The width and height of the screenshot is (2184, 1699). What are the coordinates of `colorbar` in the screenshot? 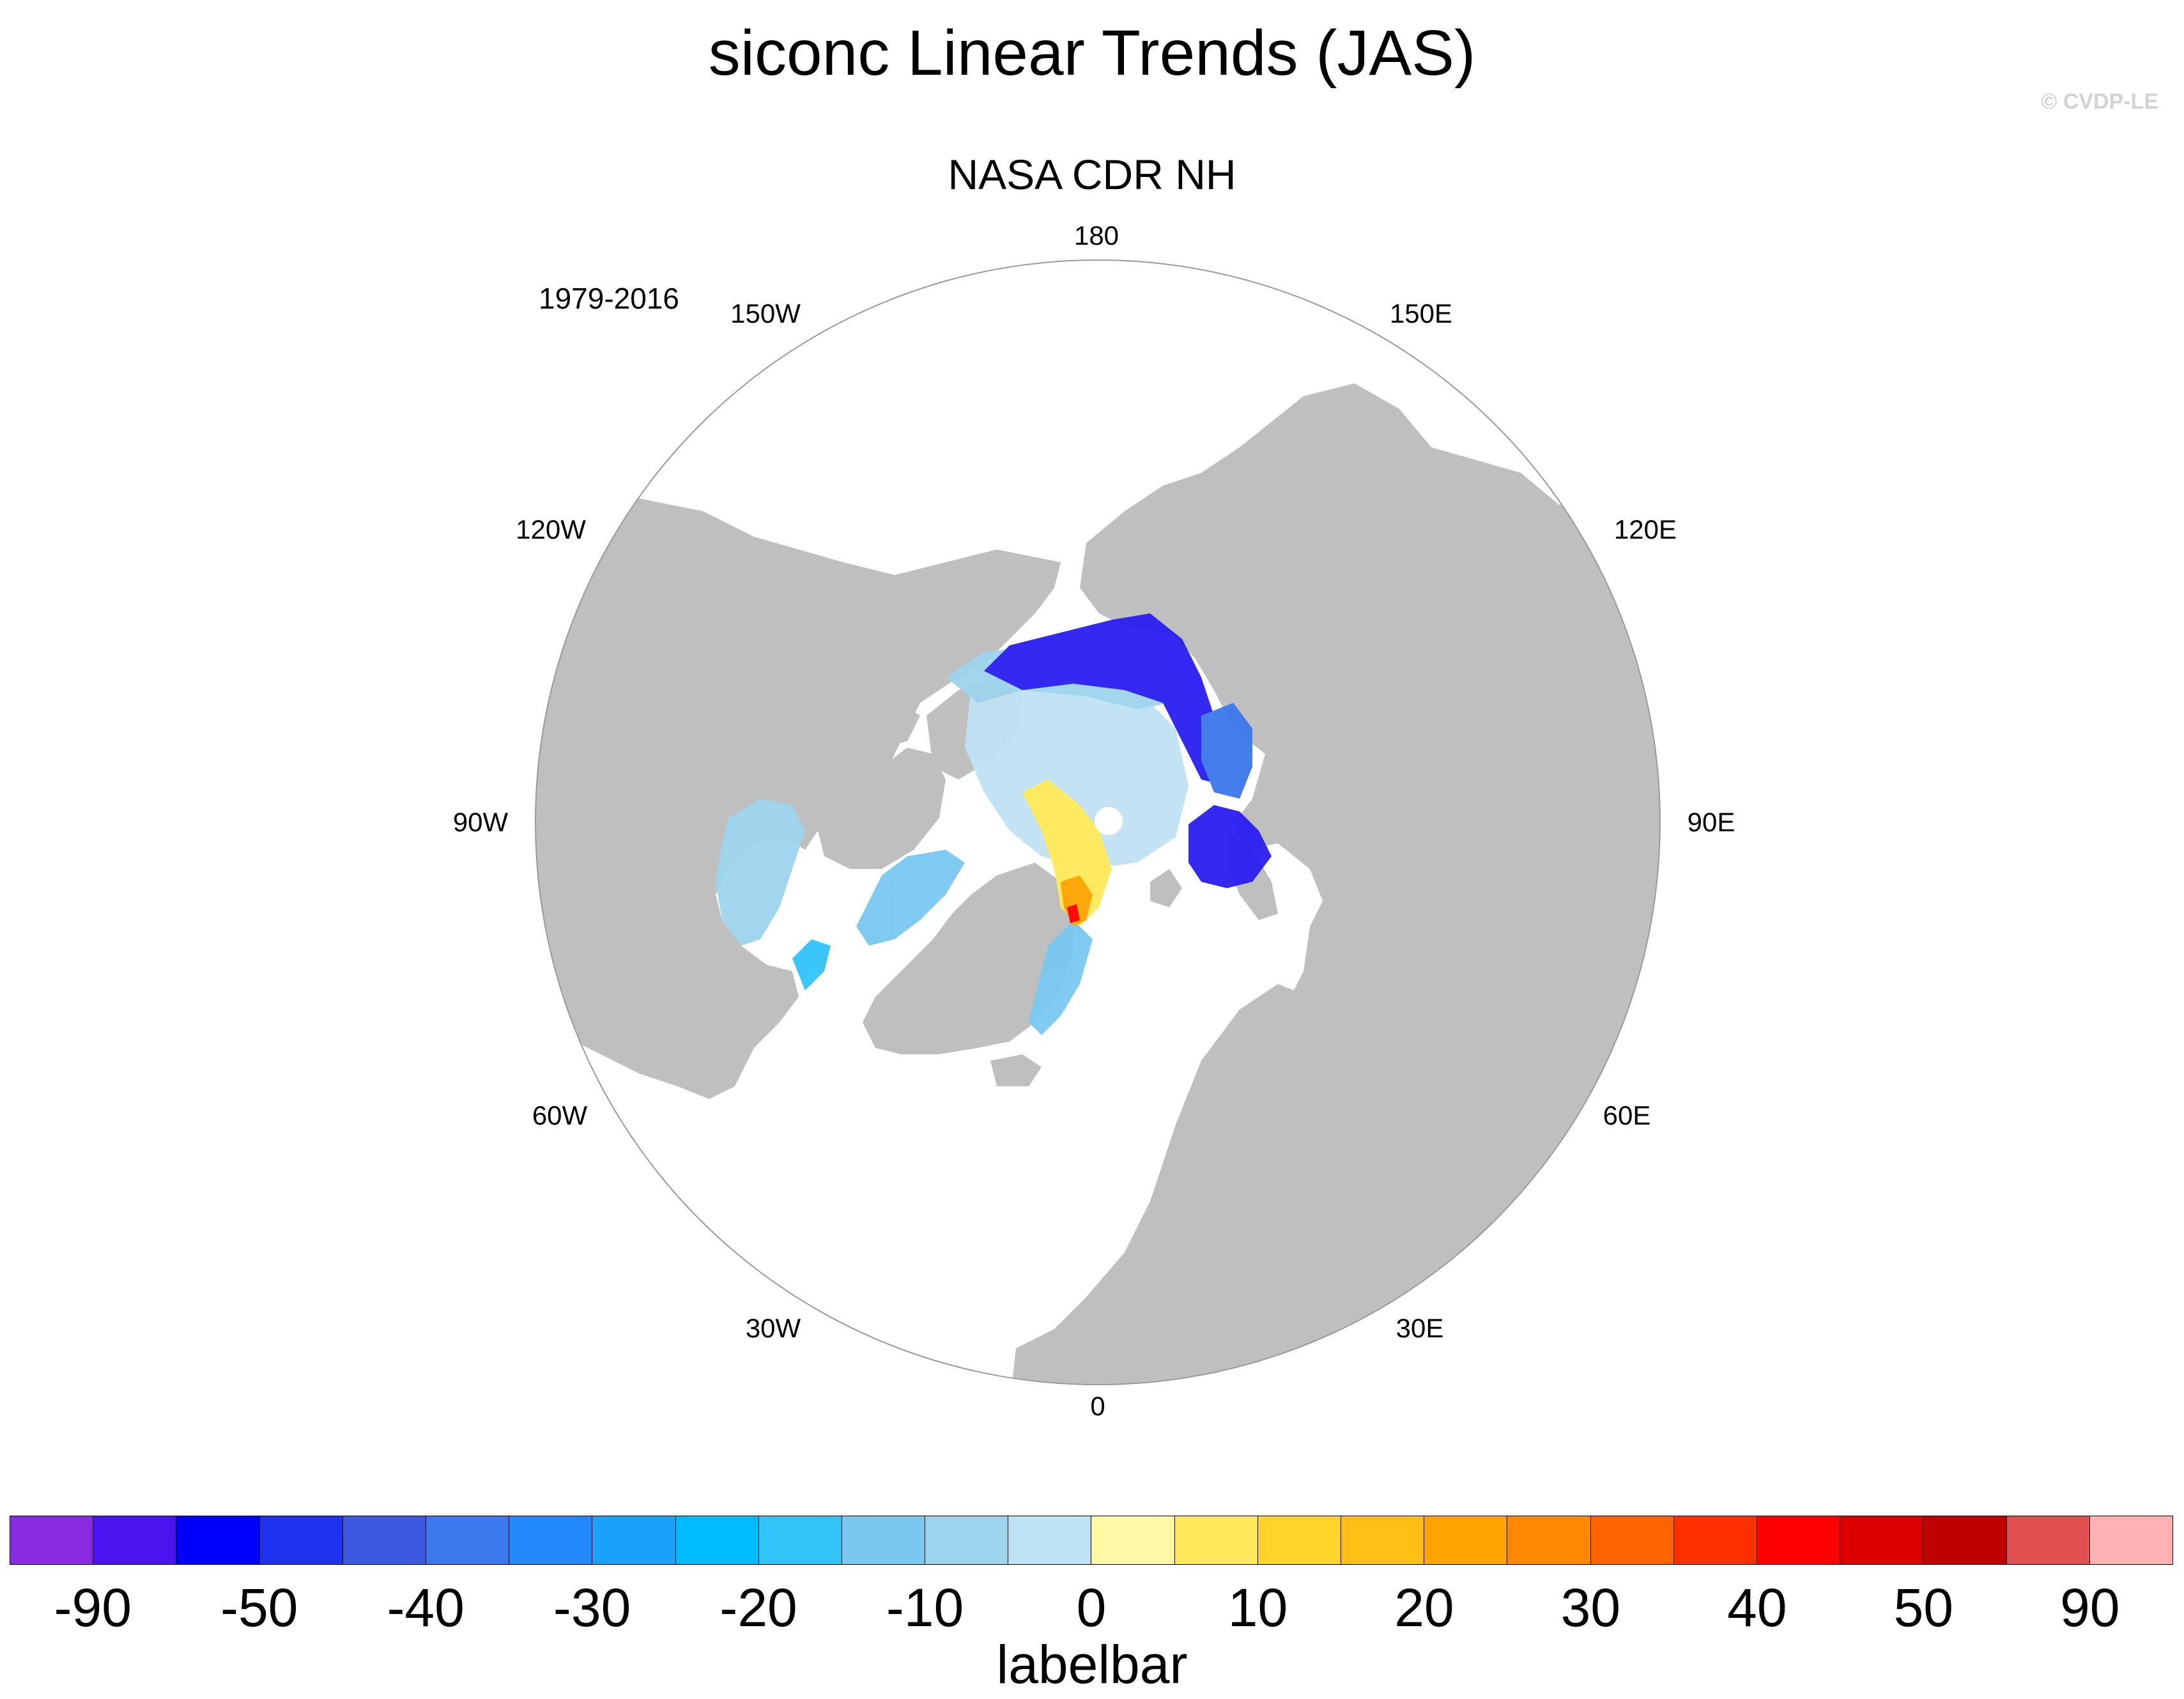 It's located at (1091, 1540).